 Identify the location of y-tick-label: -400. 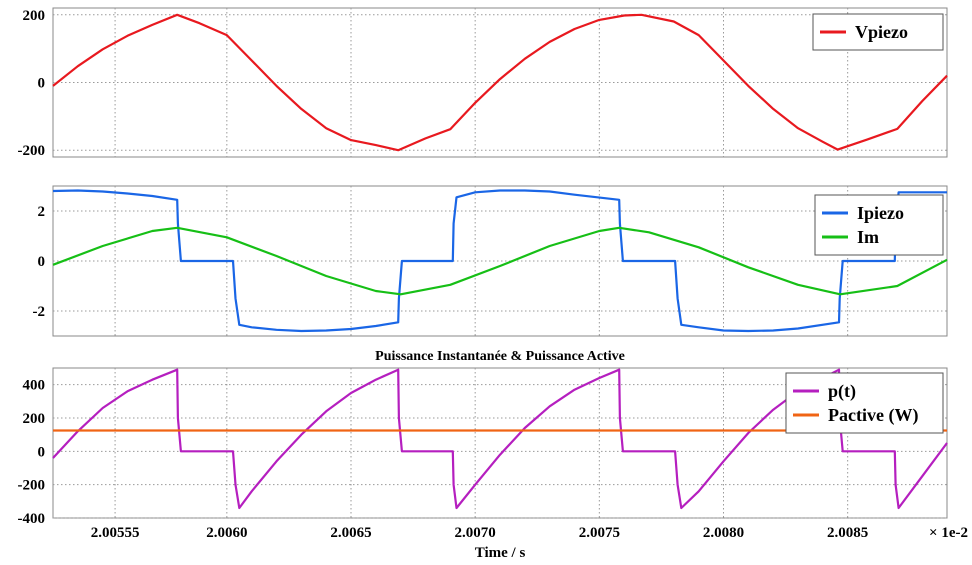
(32, 519).